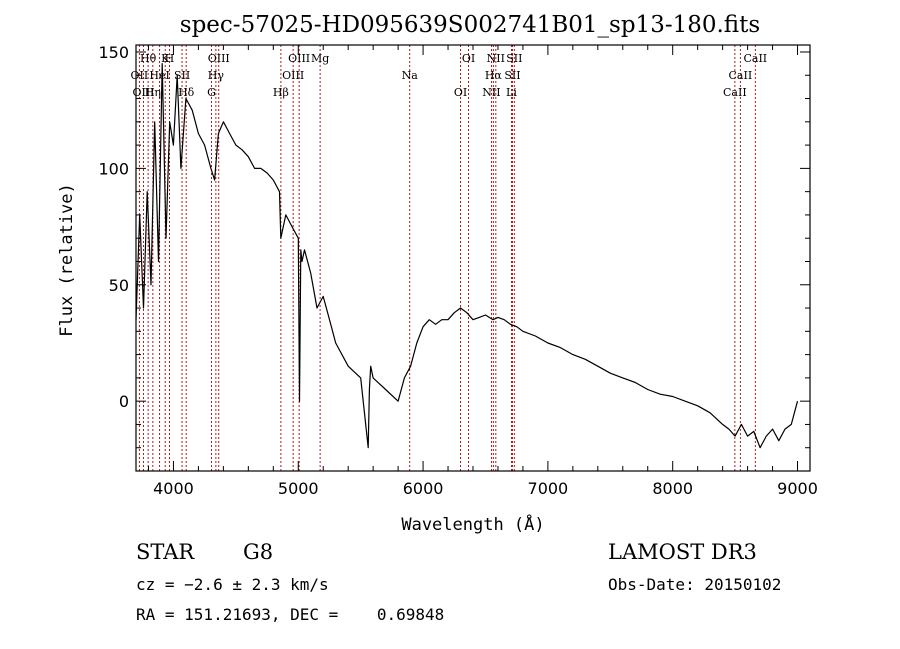 This screenshot has width=900, height=649. Describe the element at coordinates (281, 92) in the screenshot. I see `line-marker-label: Hβ` at that location.